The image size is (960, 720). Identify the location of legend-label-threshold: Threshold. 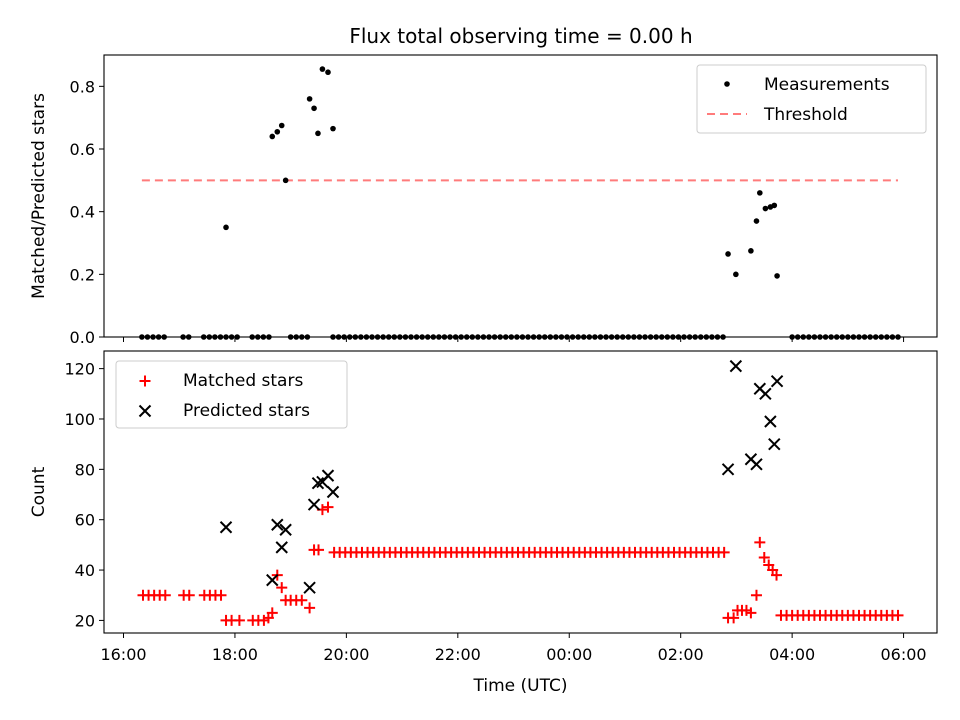
(805, 115).